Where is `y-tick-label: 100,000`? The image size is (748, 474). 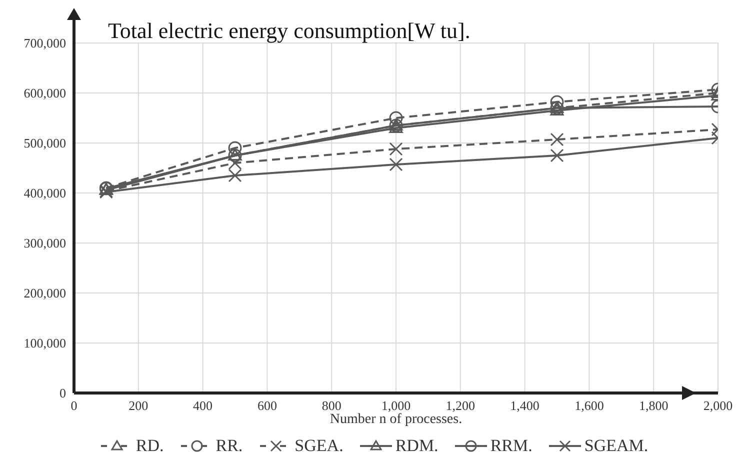
y-tick-label: 100,000 is located at coordinates (45, 343).